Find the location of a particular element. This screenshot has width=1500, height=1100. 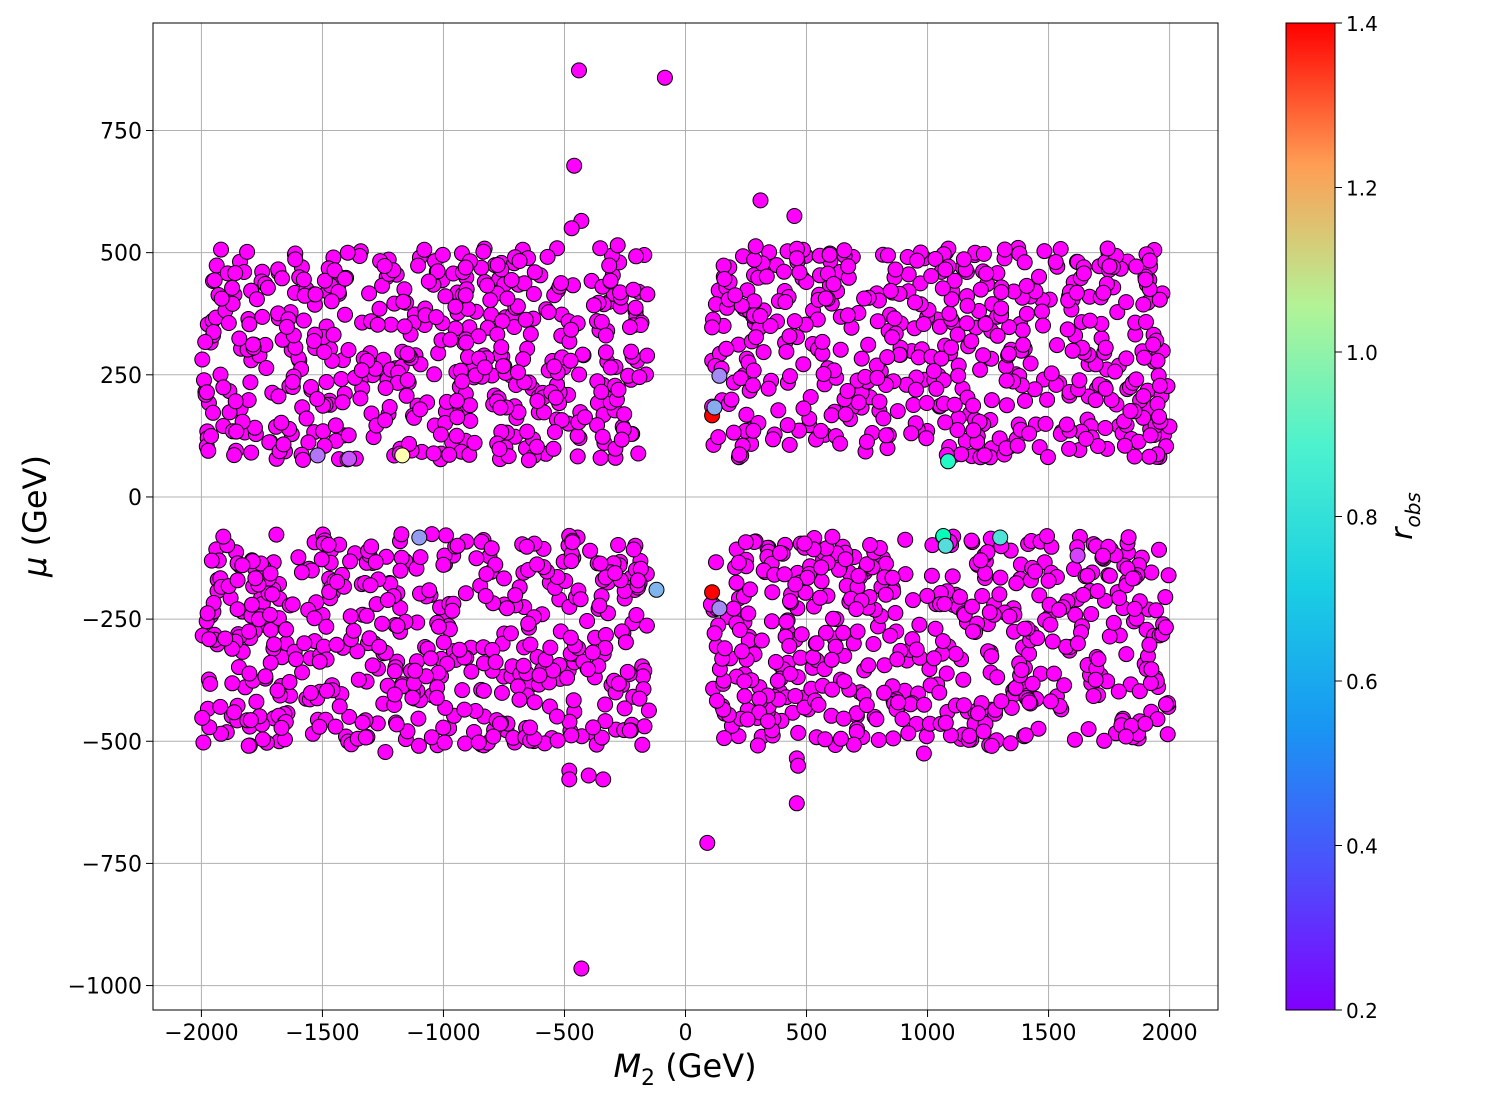

colorbar-tick-label: 1.4 is located at coordinates (1362, 24).